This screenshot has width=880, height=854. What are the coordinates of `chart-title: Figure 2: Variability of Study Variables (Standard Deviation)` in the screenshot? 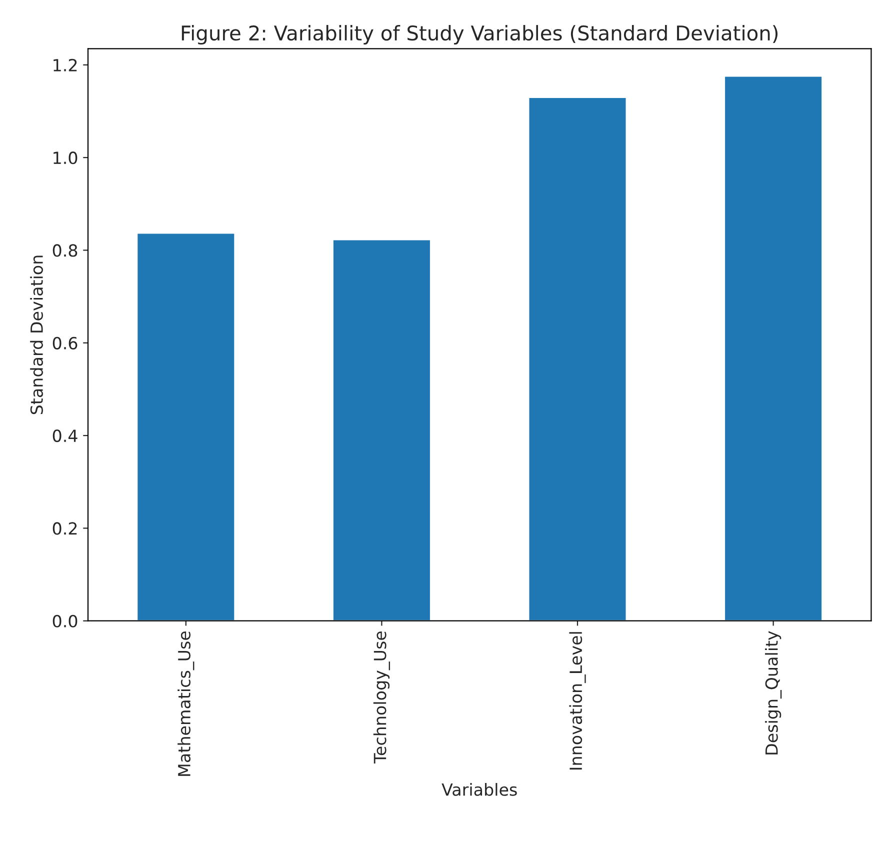 It's located at (480, 35).